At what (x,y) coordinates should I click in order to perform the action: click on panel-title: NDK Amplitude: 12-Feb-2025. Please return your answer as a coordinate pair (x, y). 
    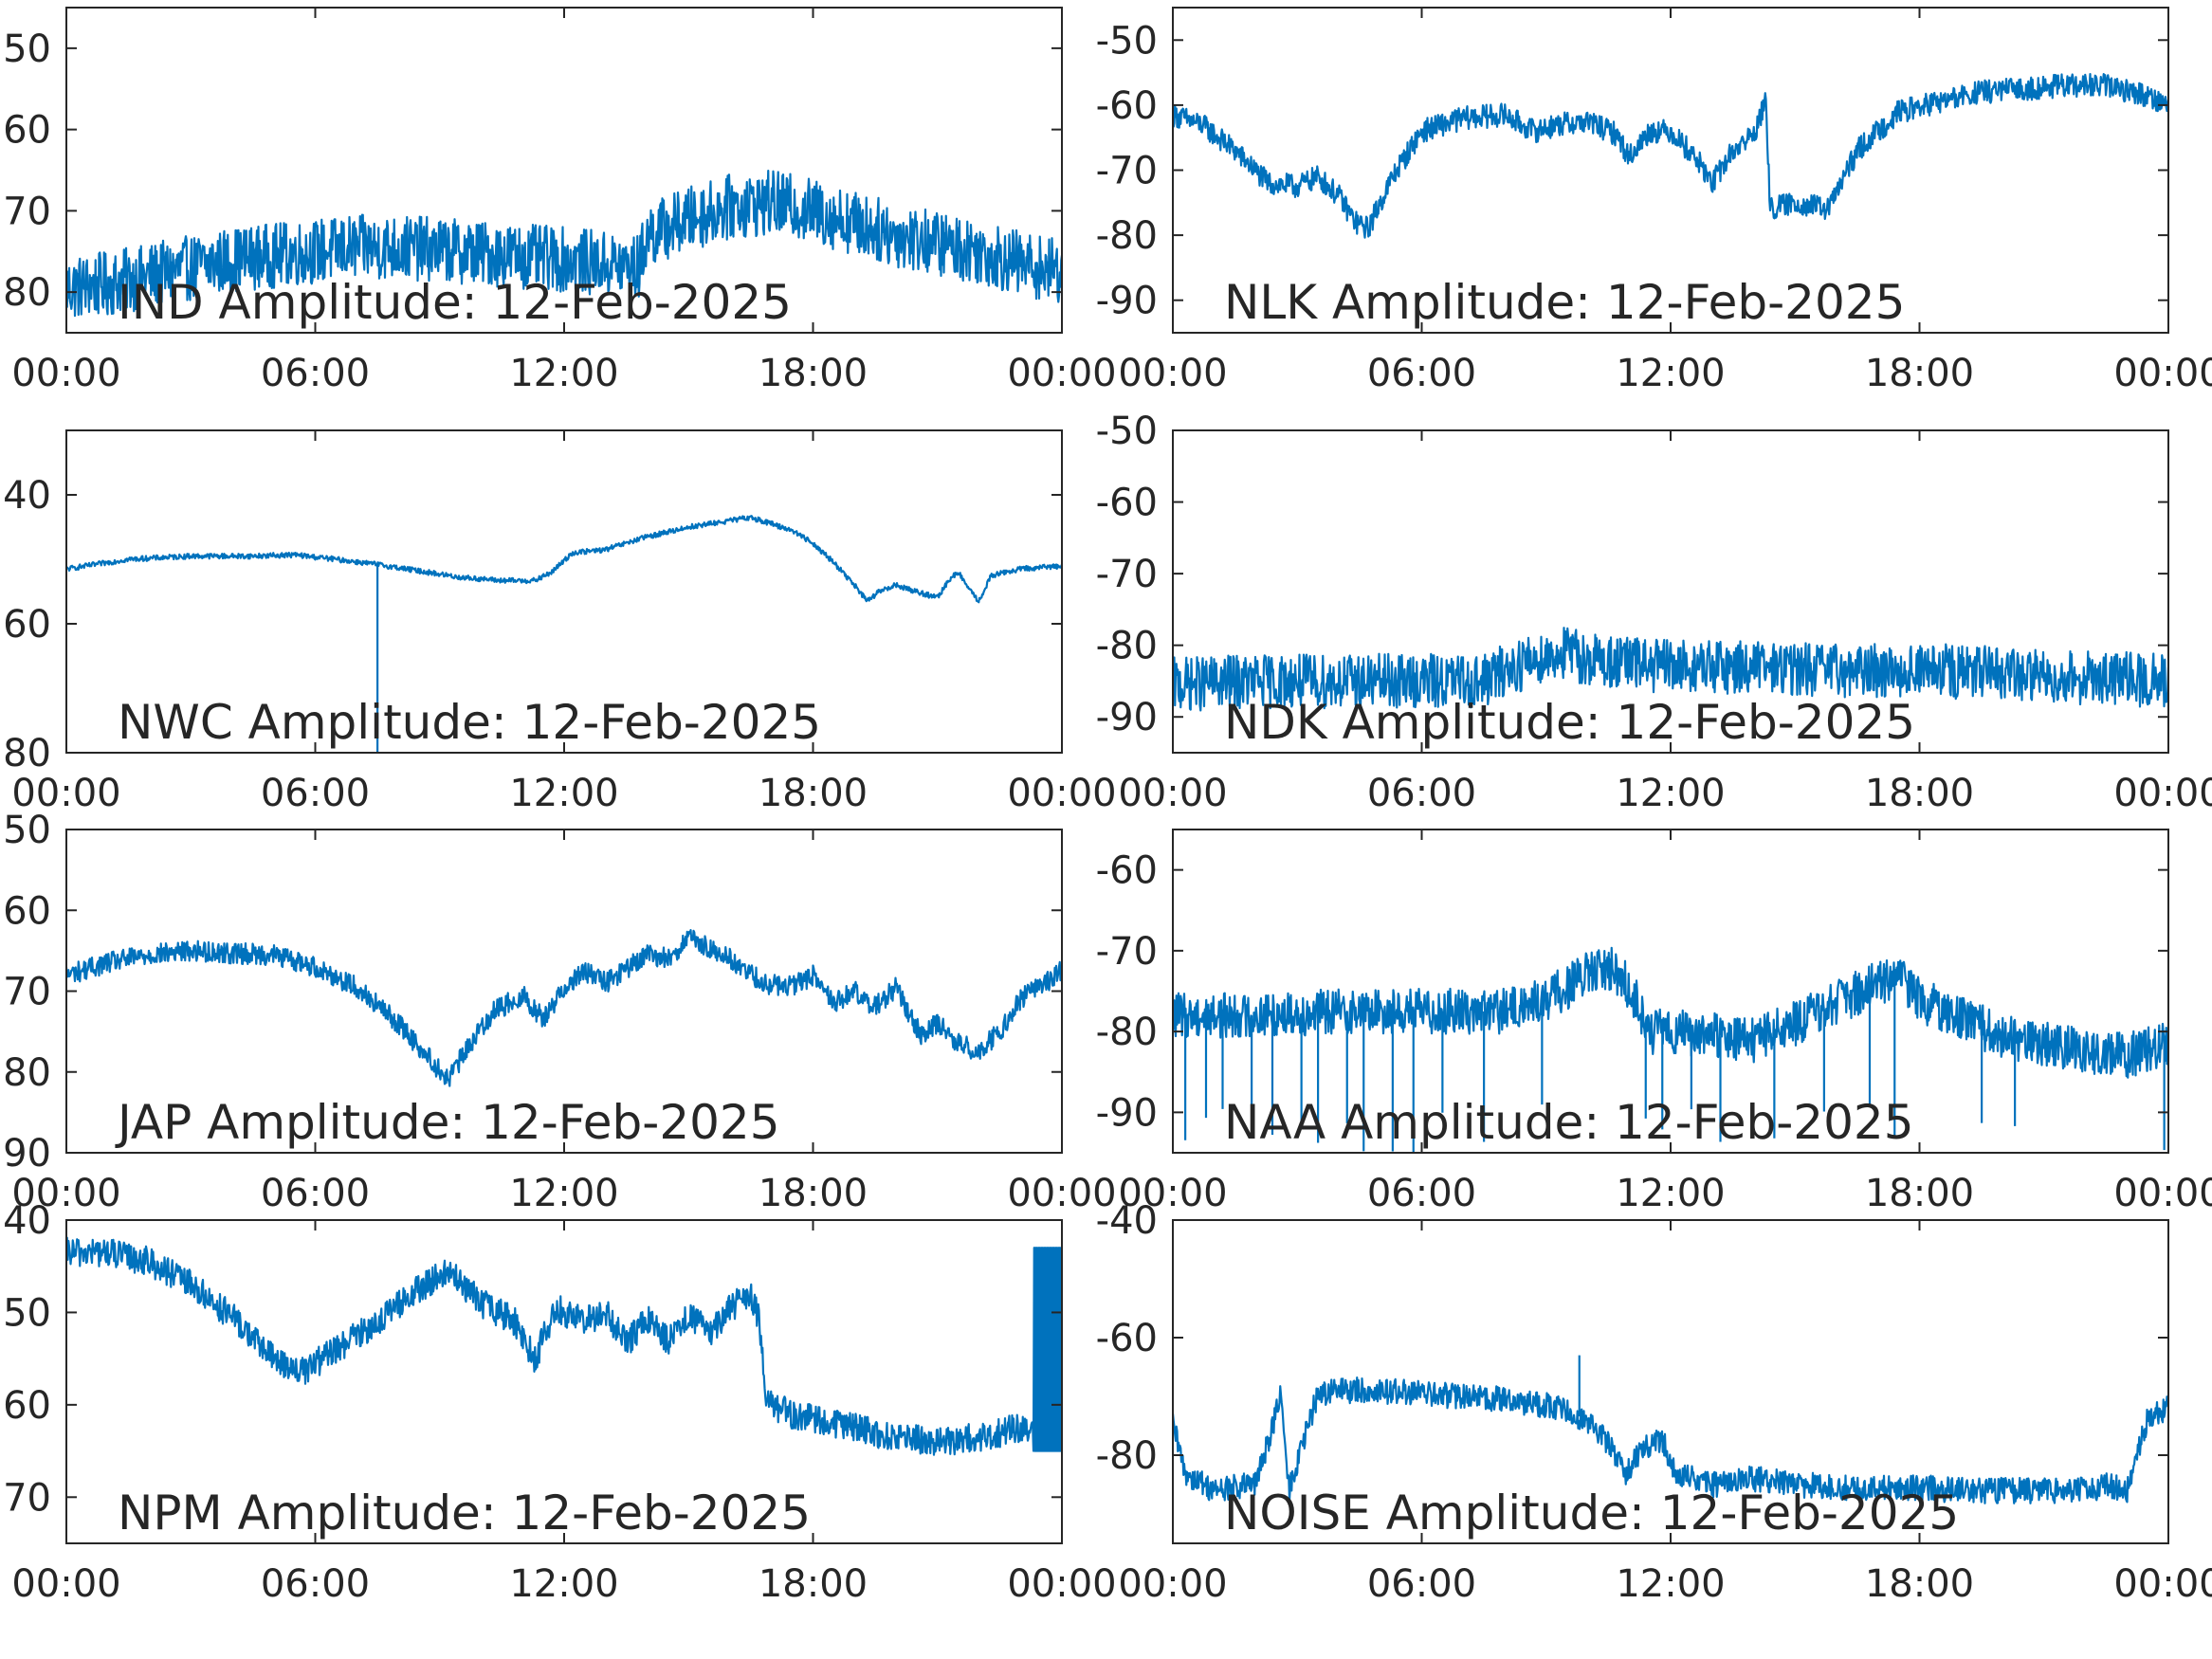
    Looking at the image, I should click on (1569, 722).